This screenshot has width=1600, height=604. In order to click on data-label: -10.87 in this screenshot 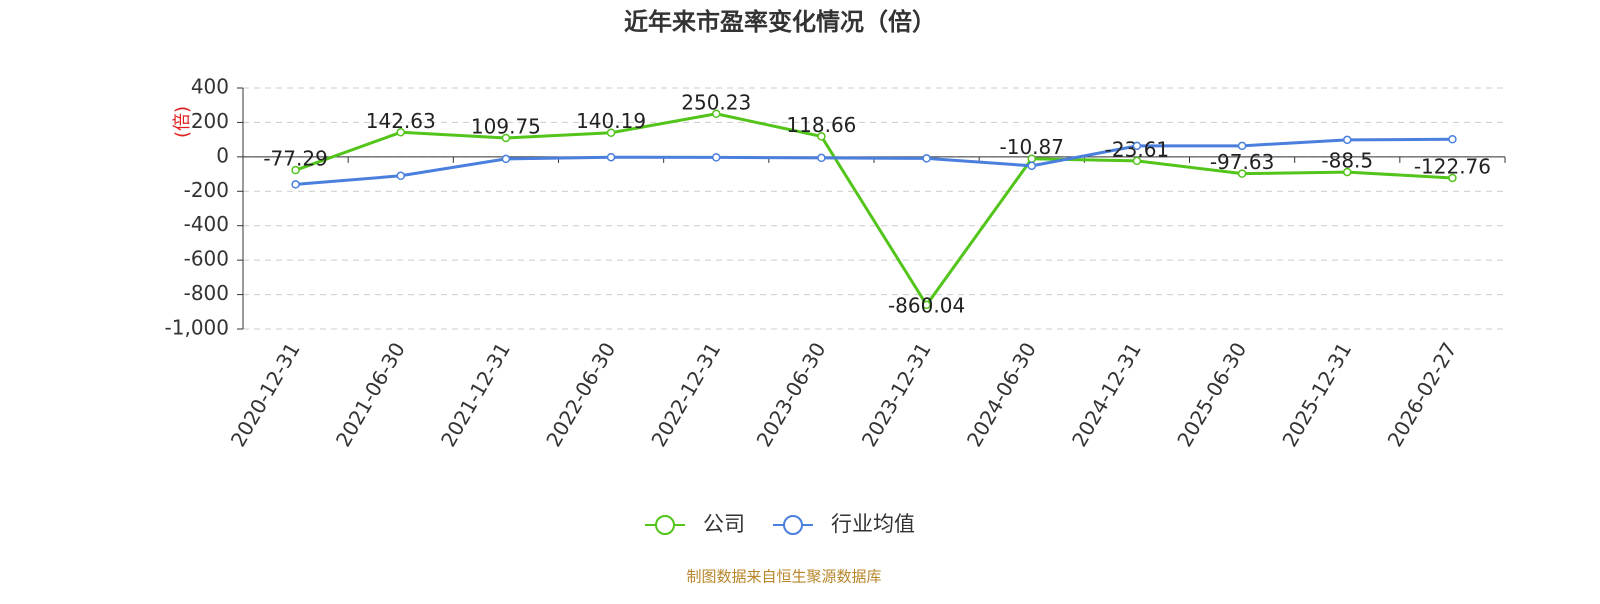, I will do `click(1032, 147)`.